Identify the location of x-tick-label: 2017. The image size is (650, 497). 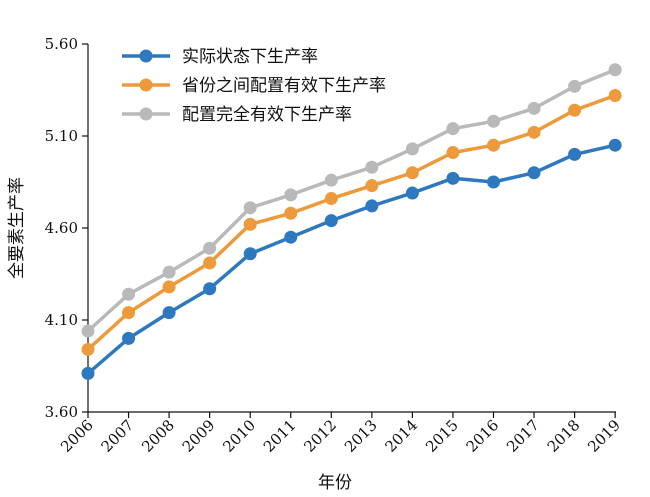
(523, 436).